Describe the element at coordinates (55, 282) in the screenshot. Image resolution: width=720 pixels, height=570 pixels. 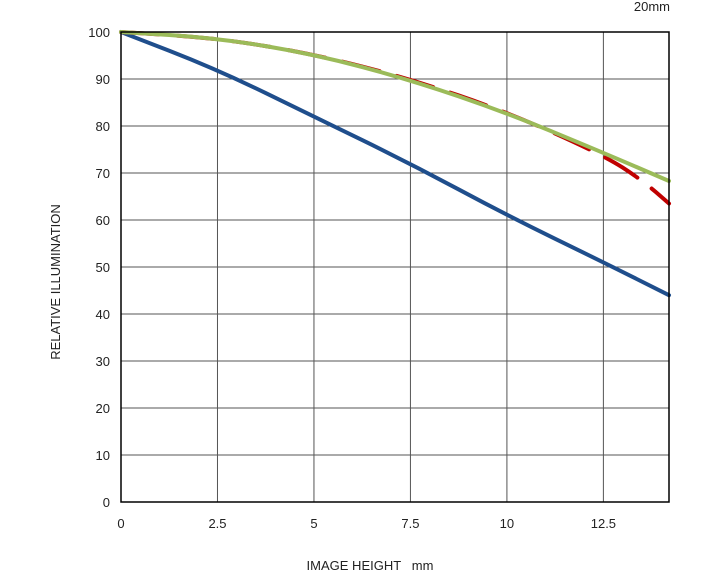
I see `y-axis-label: RELATIVE ILLUMINATION` at that location.